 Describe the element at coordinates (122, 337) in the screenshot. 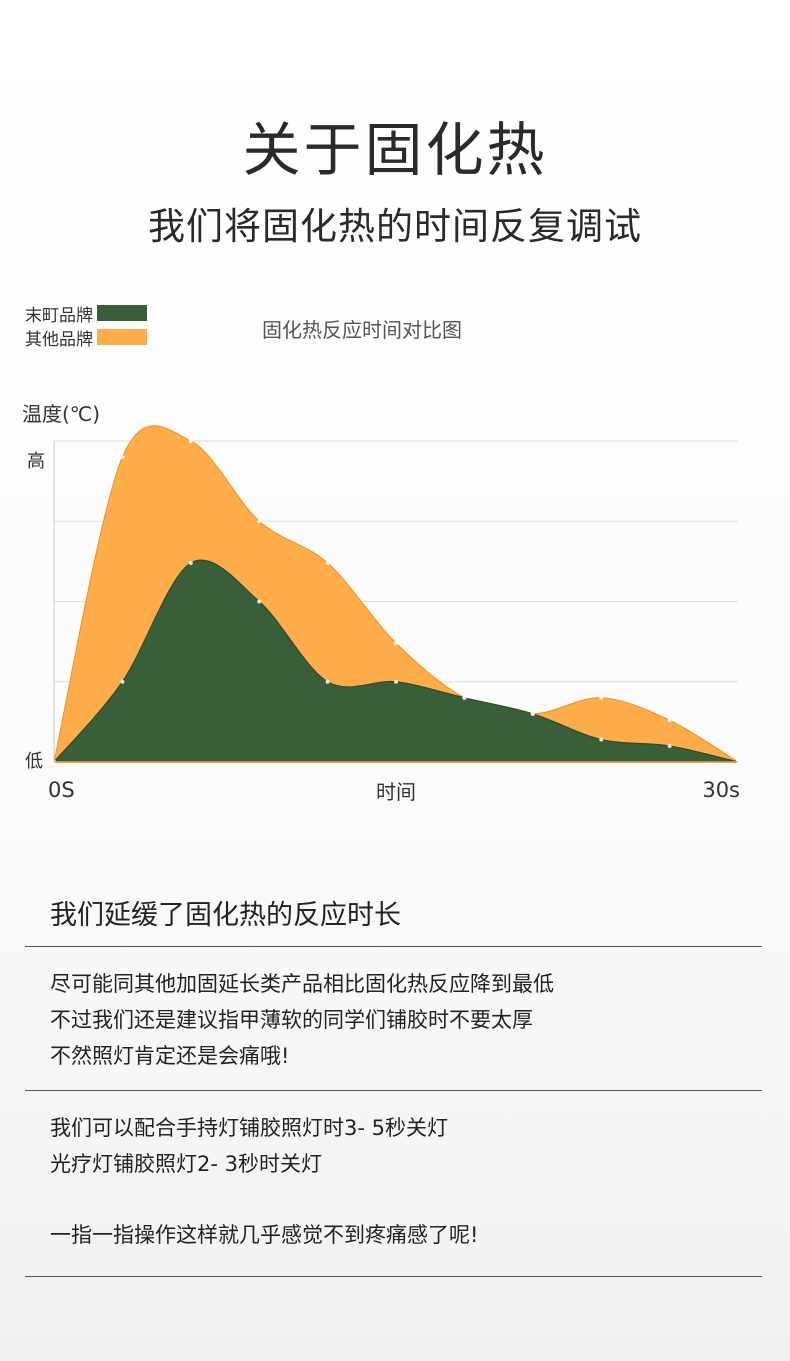

I see `legend-swatch-other-brand` at that location.